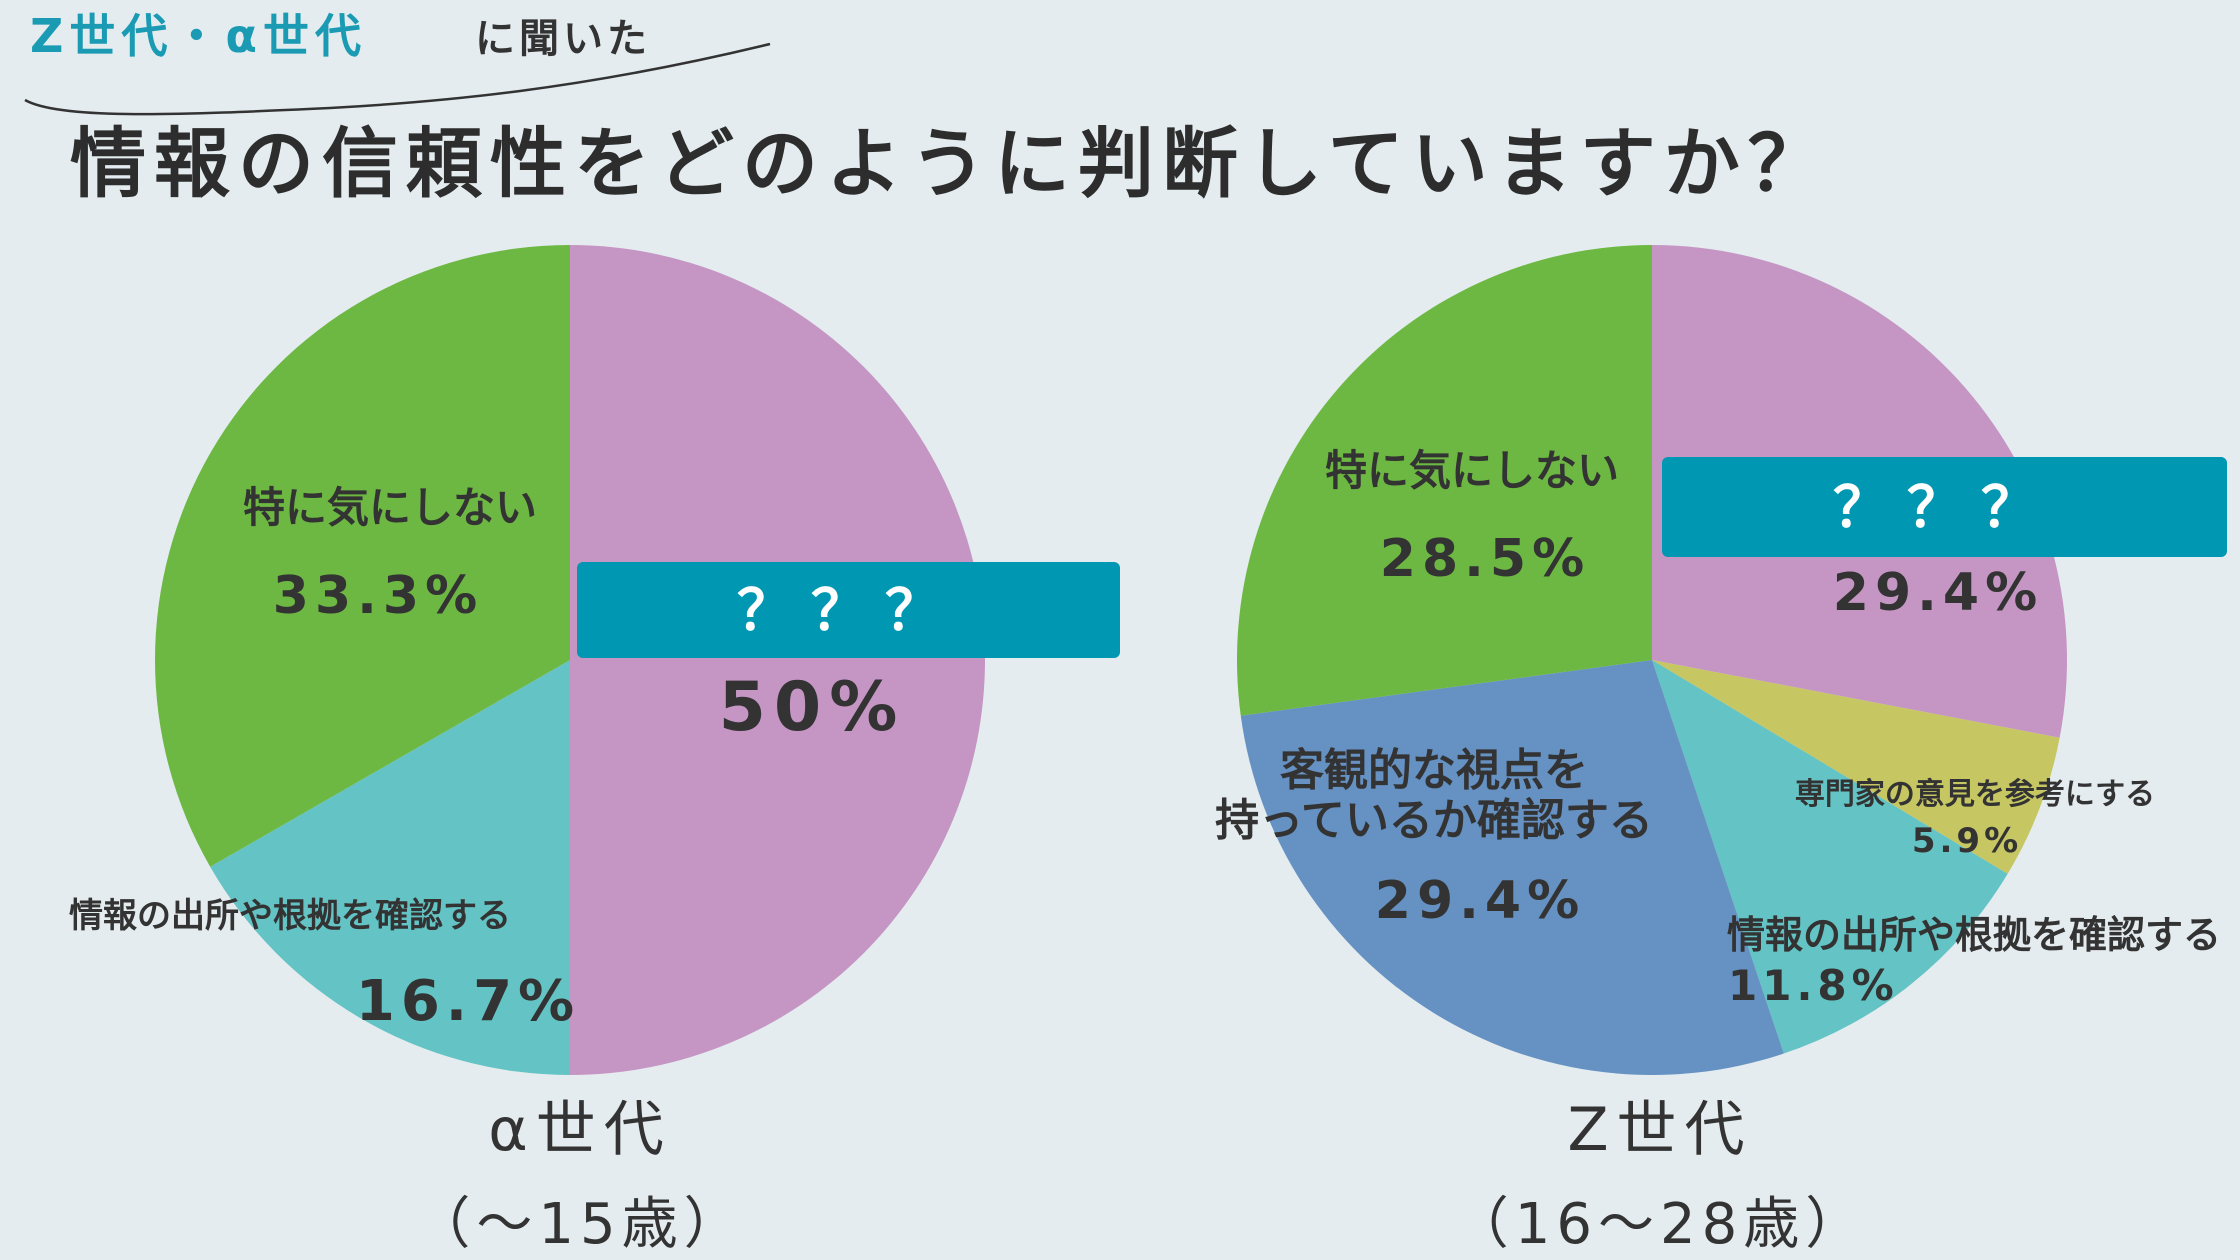 The height and width of the screenshot is (1260, 2240). What do you see at coordinates (1472, 470) in the screenshot?
I see `slice-name-z-nocare: 特に気にしない` at bounding box center [1472, 470].